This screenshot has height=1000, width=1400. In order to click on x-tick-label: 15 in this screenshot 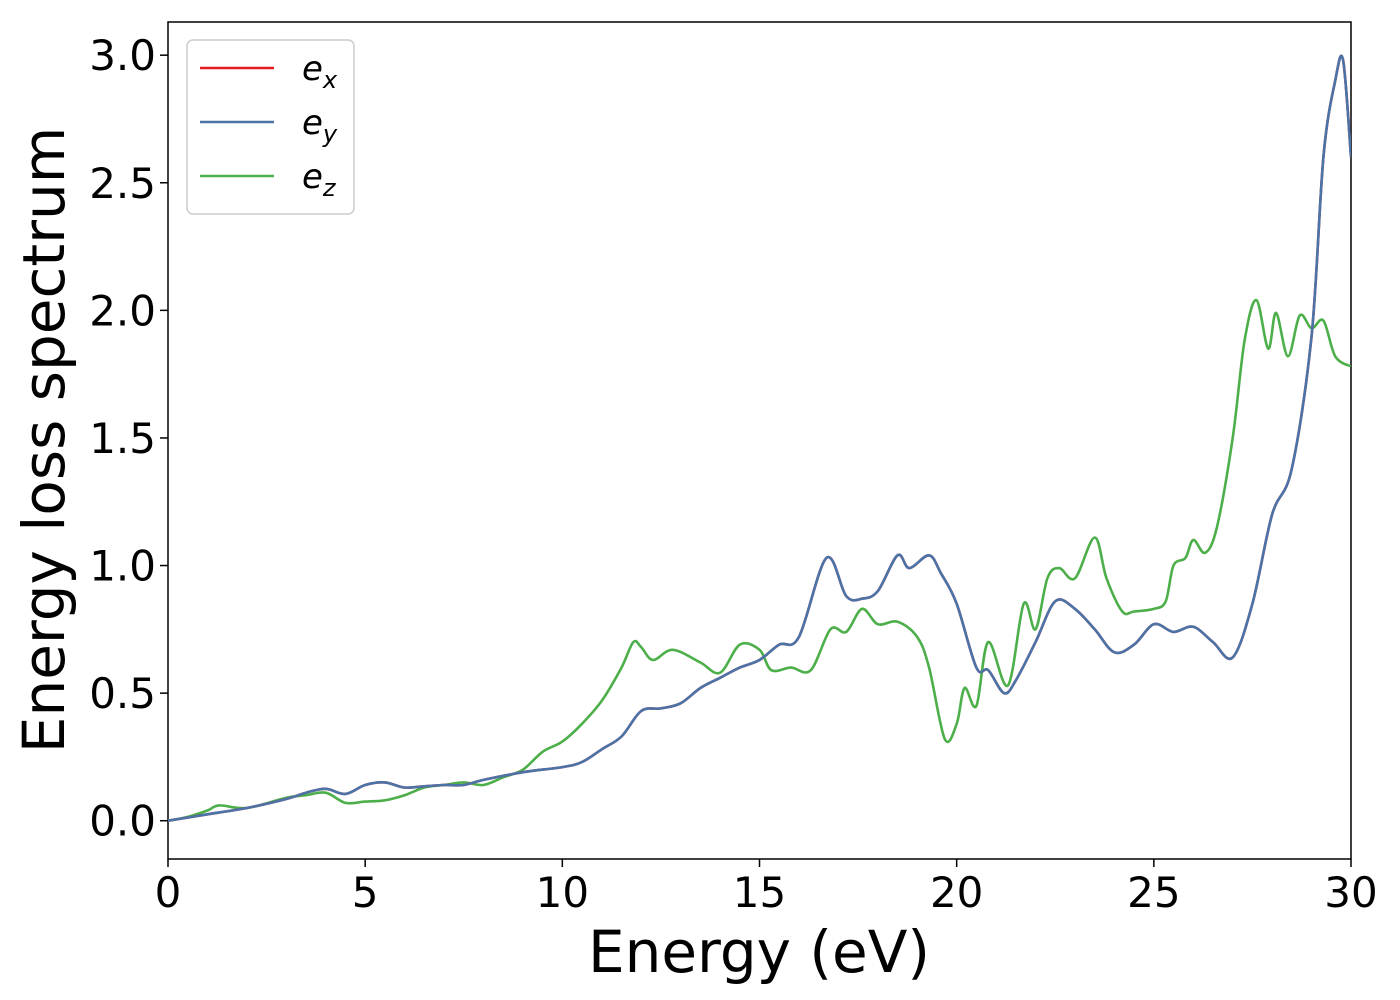, I will do `click(759, 892)`.